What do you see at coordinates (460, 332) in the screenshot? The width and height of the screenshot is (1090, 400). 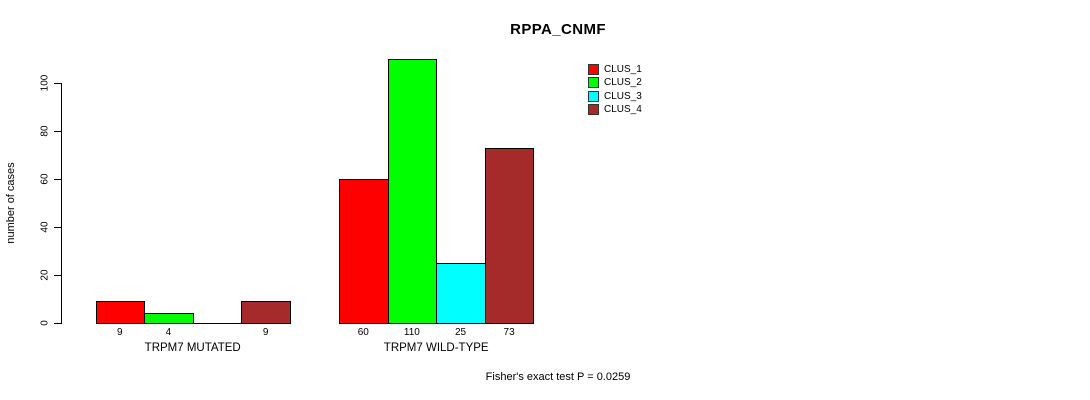 I see `bar-value-label: 25` at bounding box center [460, 332].